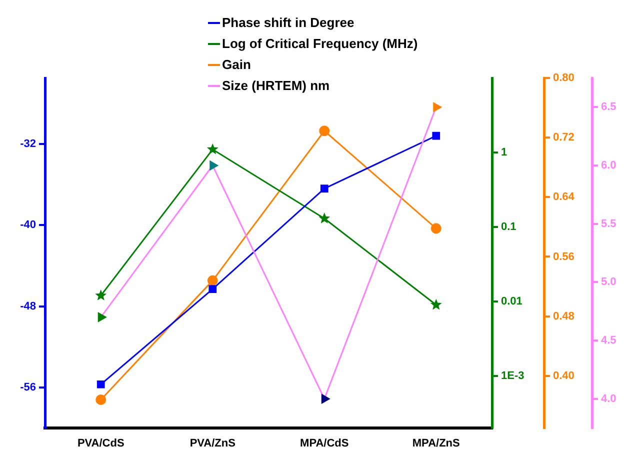  What do you see at coordinates (213, 444) in the screenshot?
I see `x-tick-label: PVA/ZnS` at bounding box center [213, 444].